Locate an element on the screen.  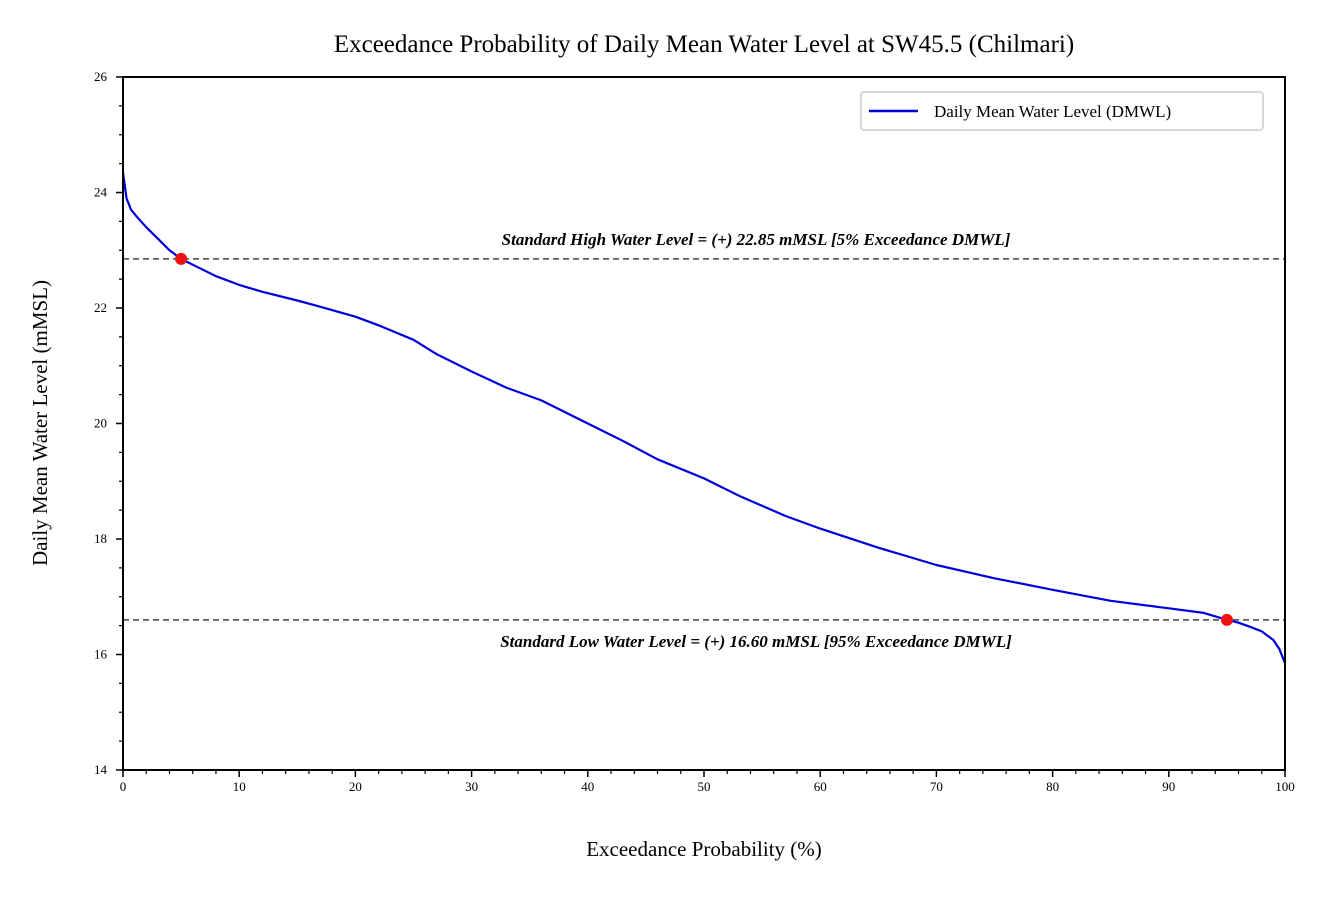
x-tick-label: 0 is located at coordinates (123, 786).